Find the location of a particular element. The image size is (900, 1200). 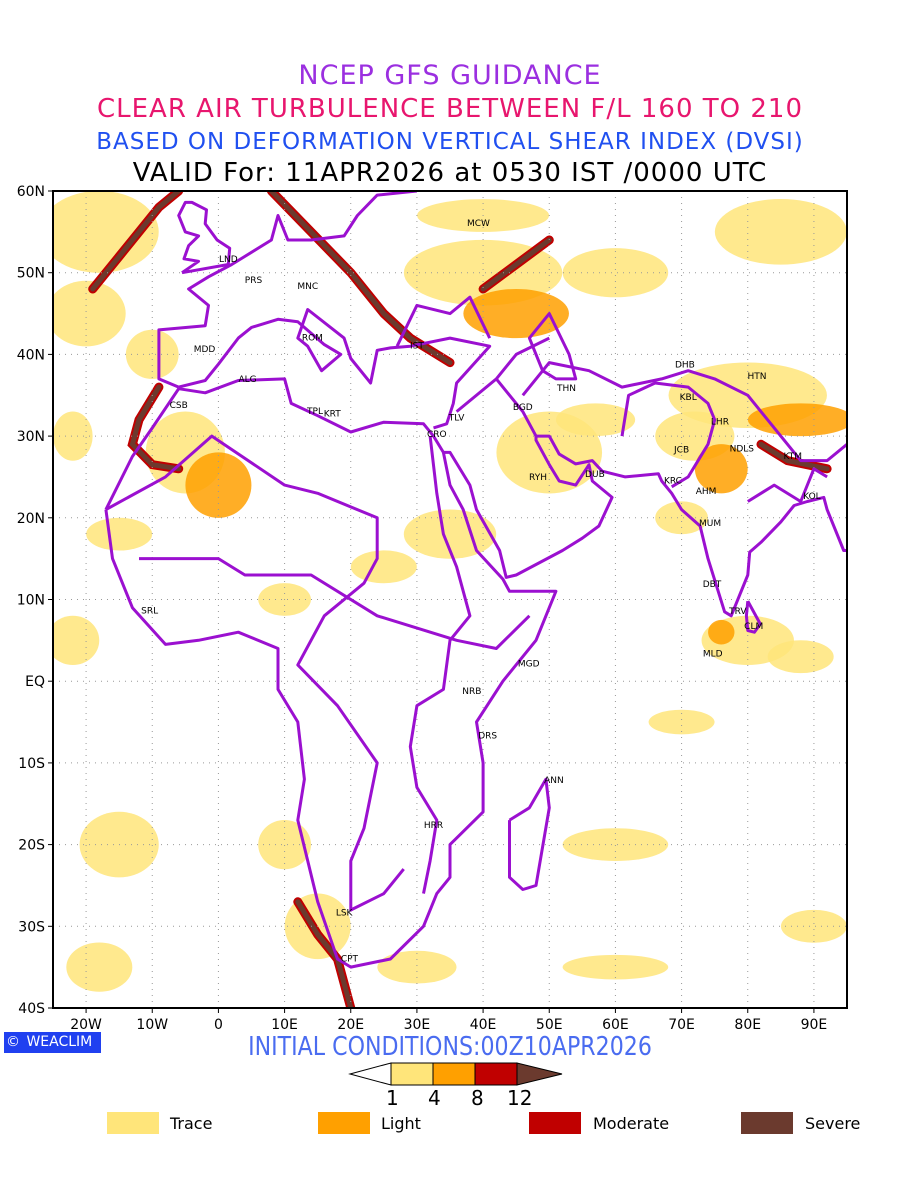

station-label-jcb: JCB is located at coordinates (681, 450).